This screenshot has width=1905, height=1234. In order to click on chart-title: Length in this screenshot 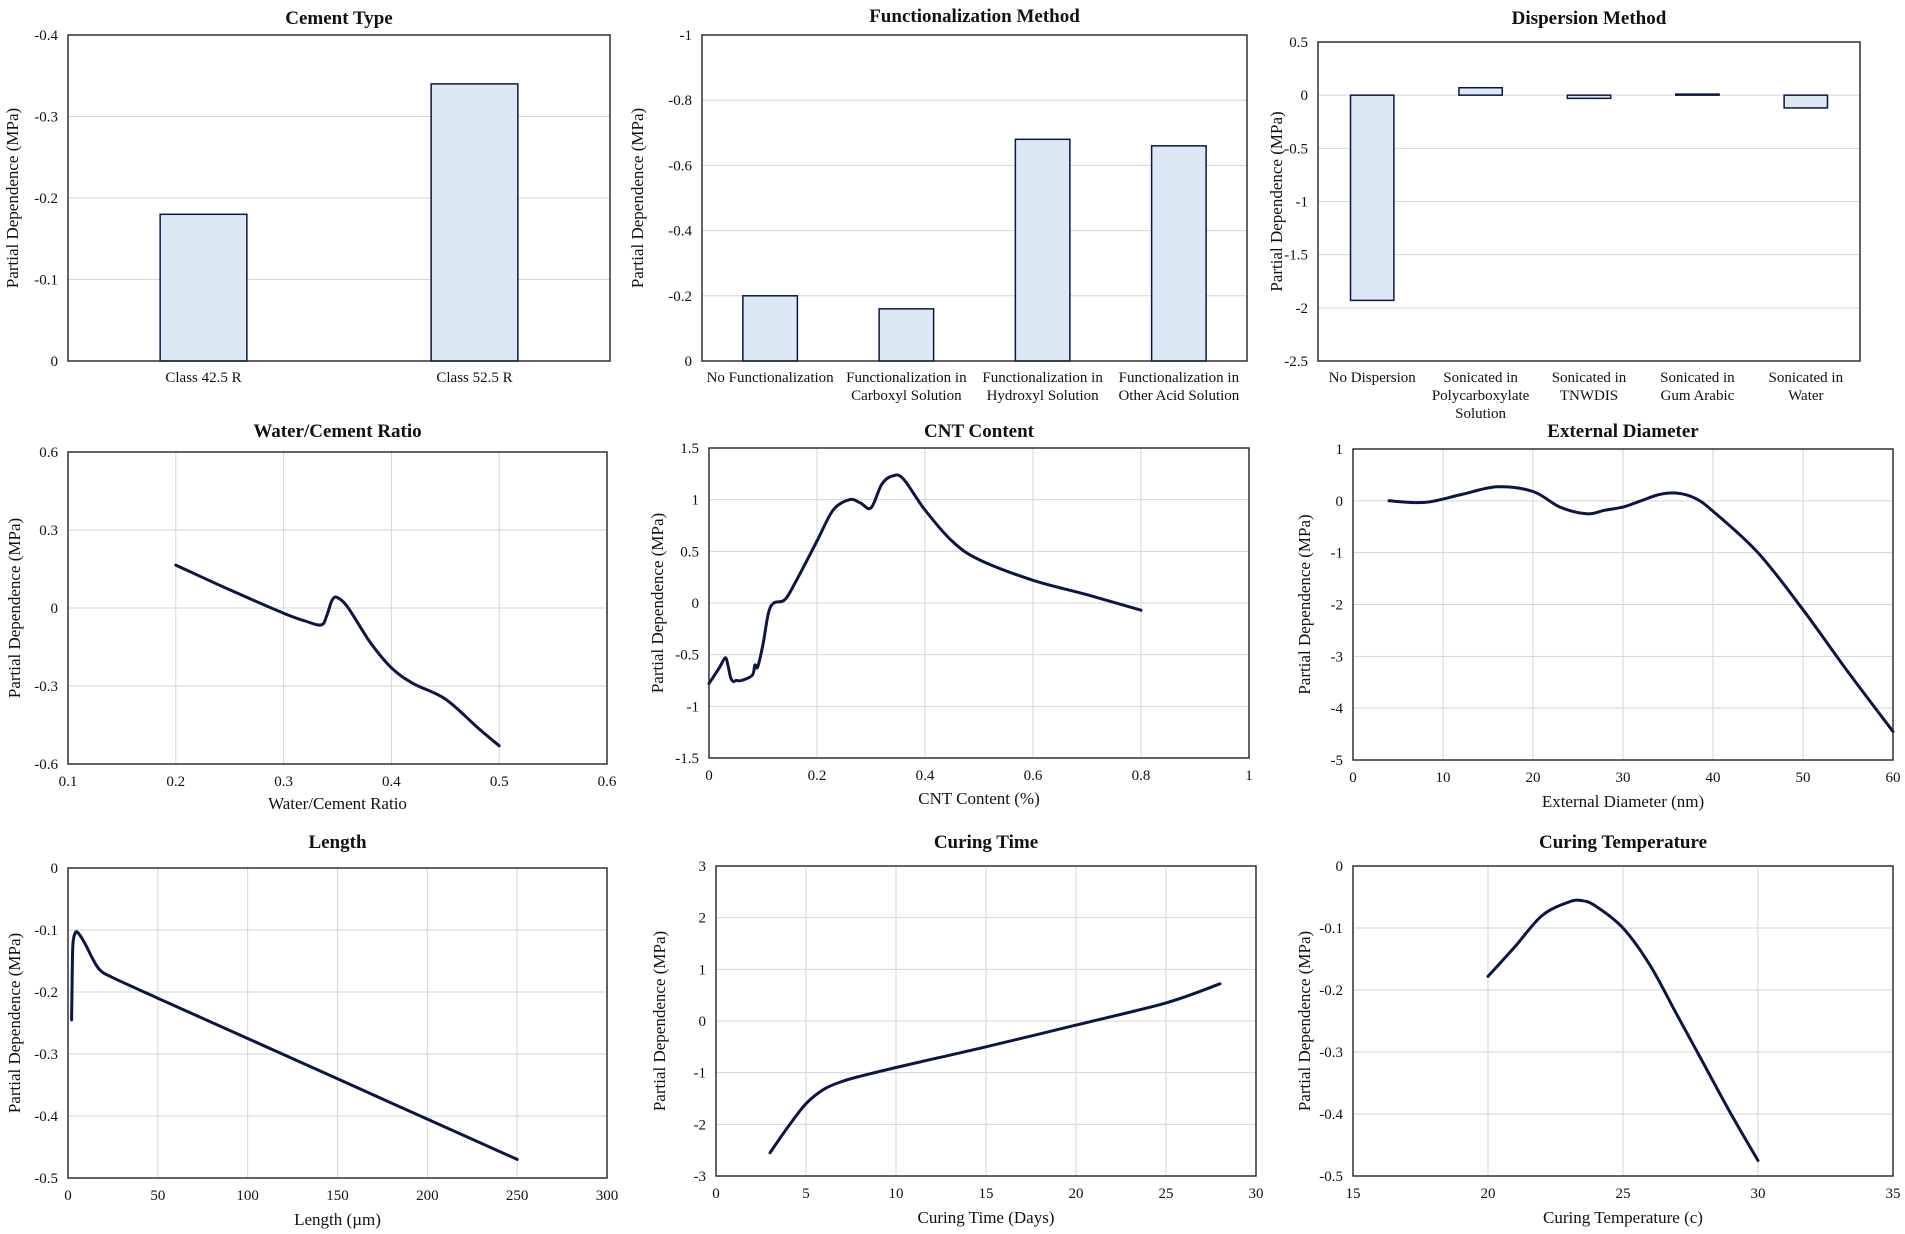, I will do `click(337, 842)`.